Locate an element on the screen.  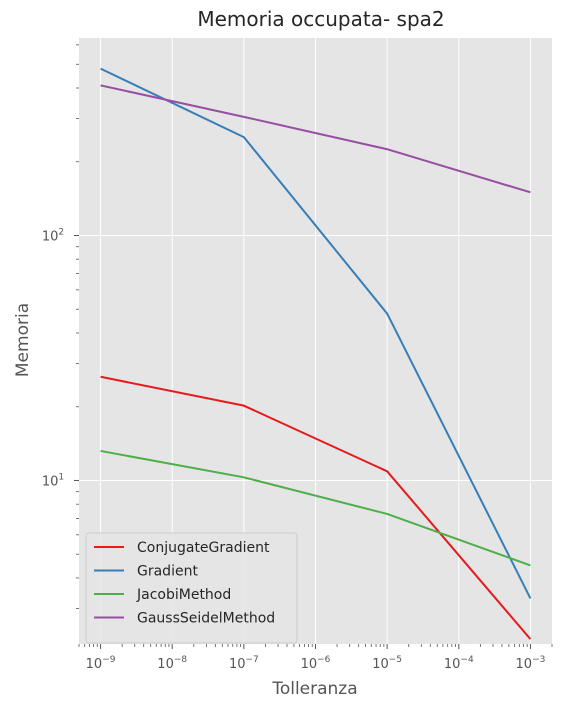
legend-box is located at coordinates (191, 588).